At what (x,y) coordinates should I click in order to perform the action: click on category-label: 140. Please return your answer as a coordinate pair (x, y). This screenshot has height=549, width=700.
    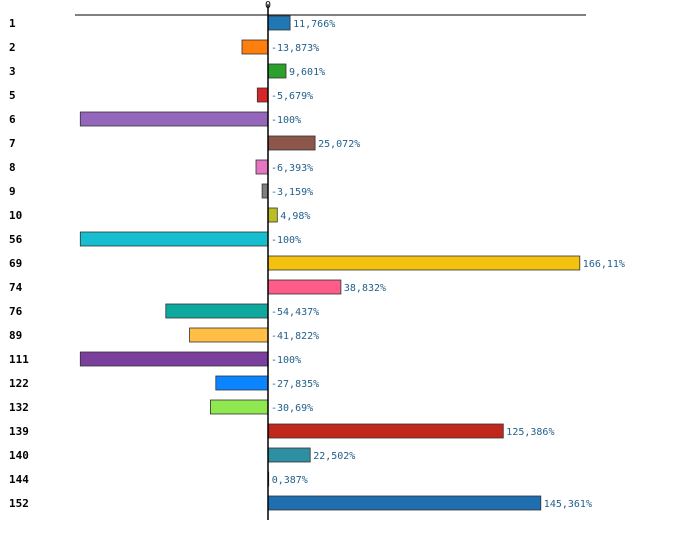
    Looking at the image, I should click on (19, 455).